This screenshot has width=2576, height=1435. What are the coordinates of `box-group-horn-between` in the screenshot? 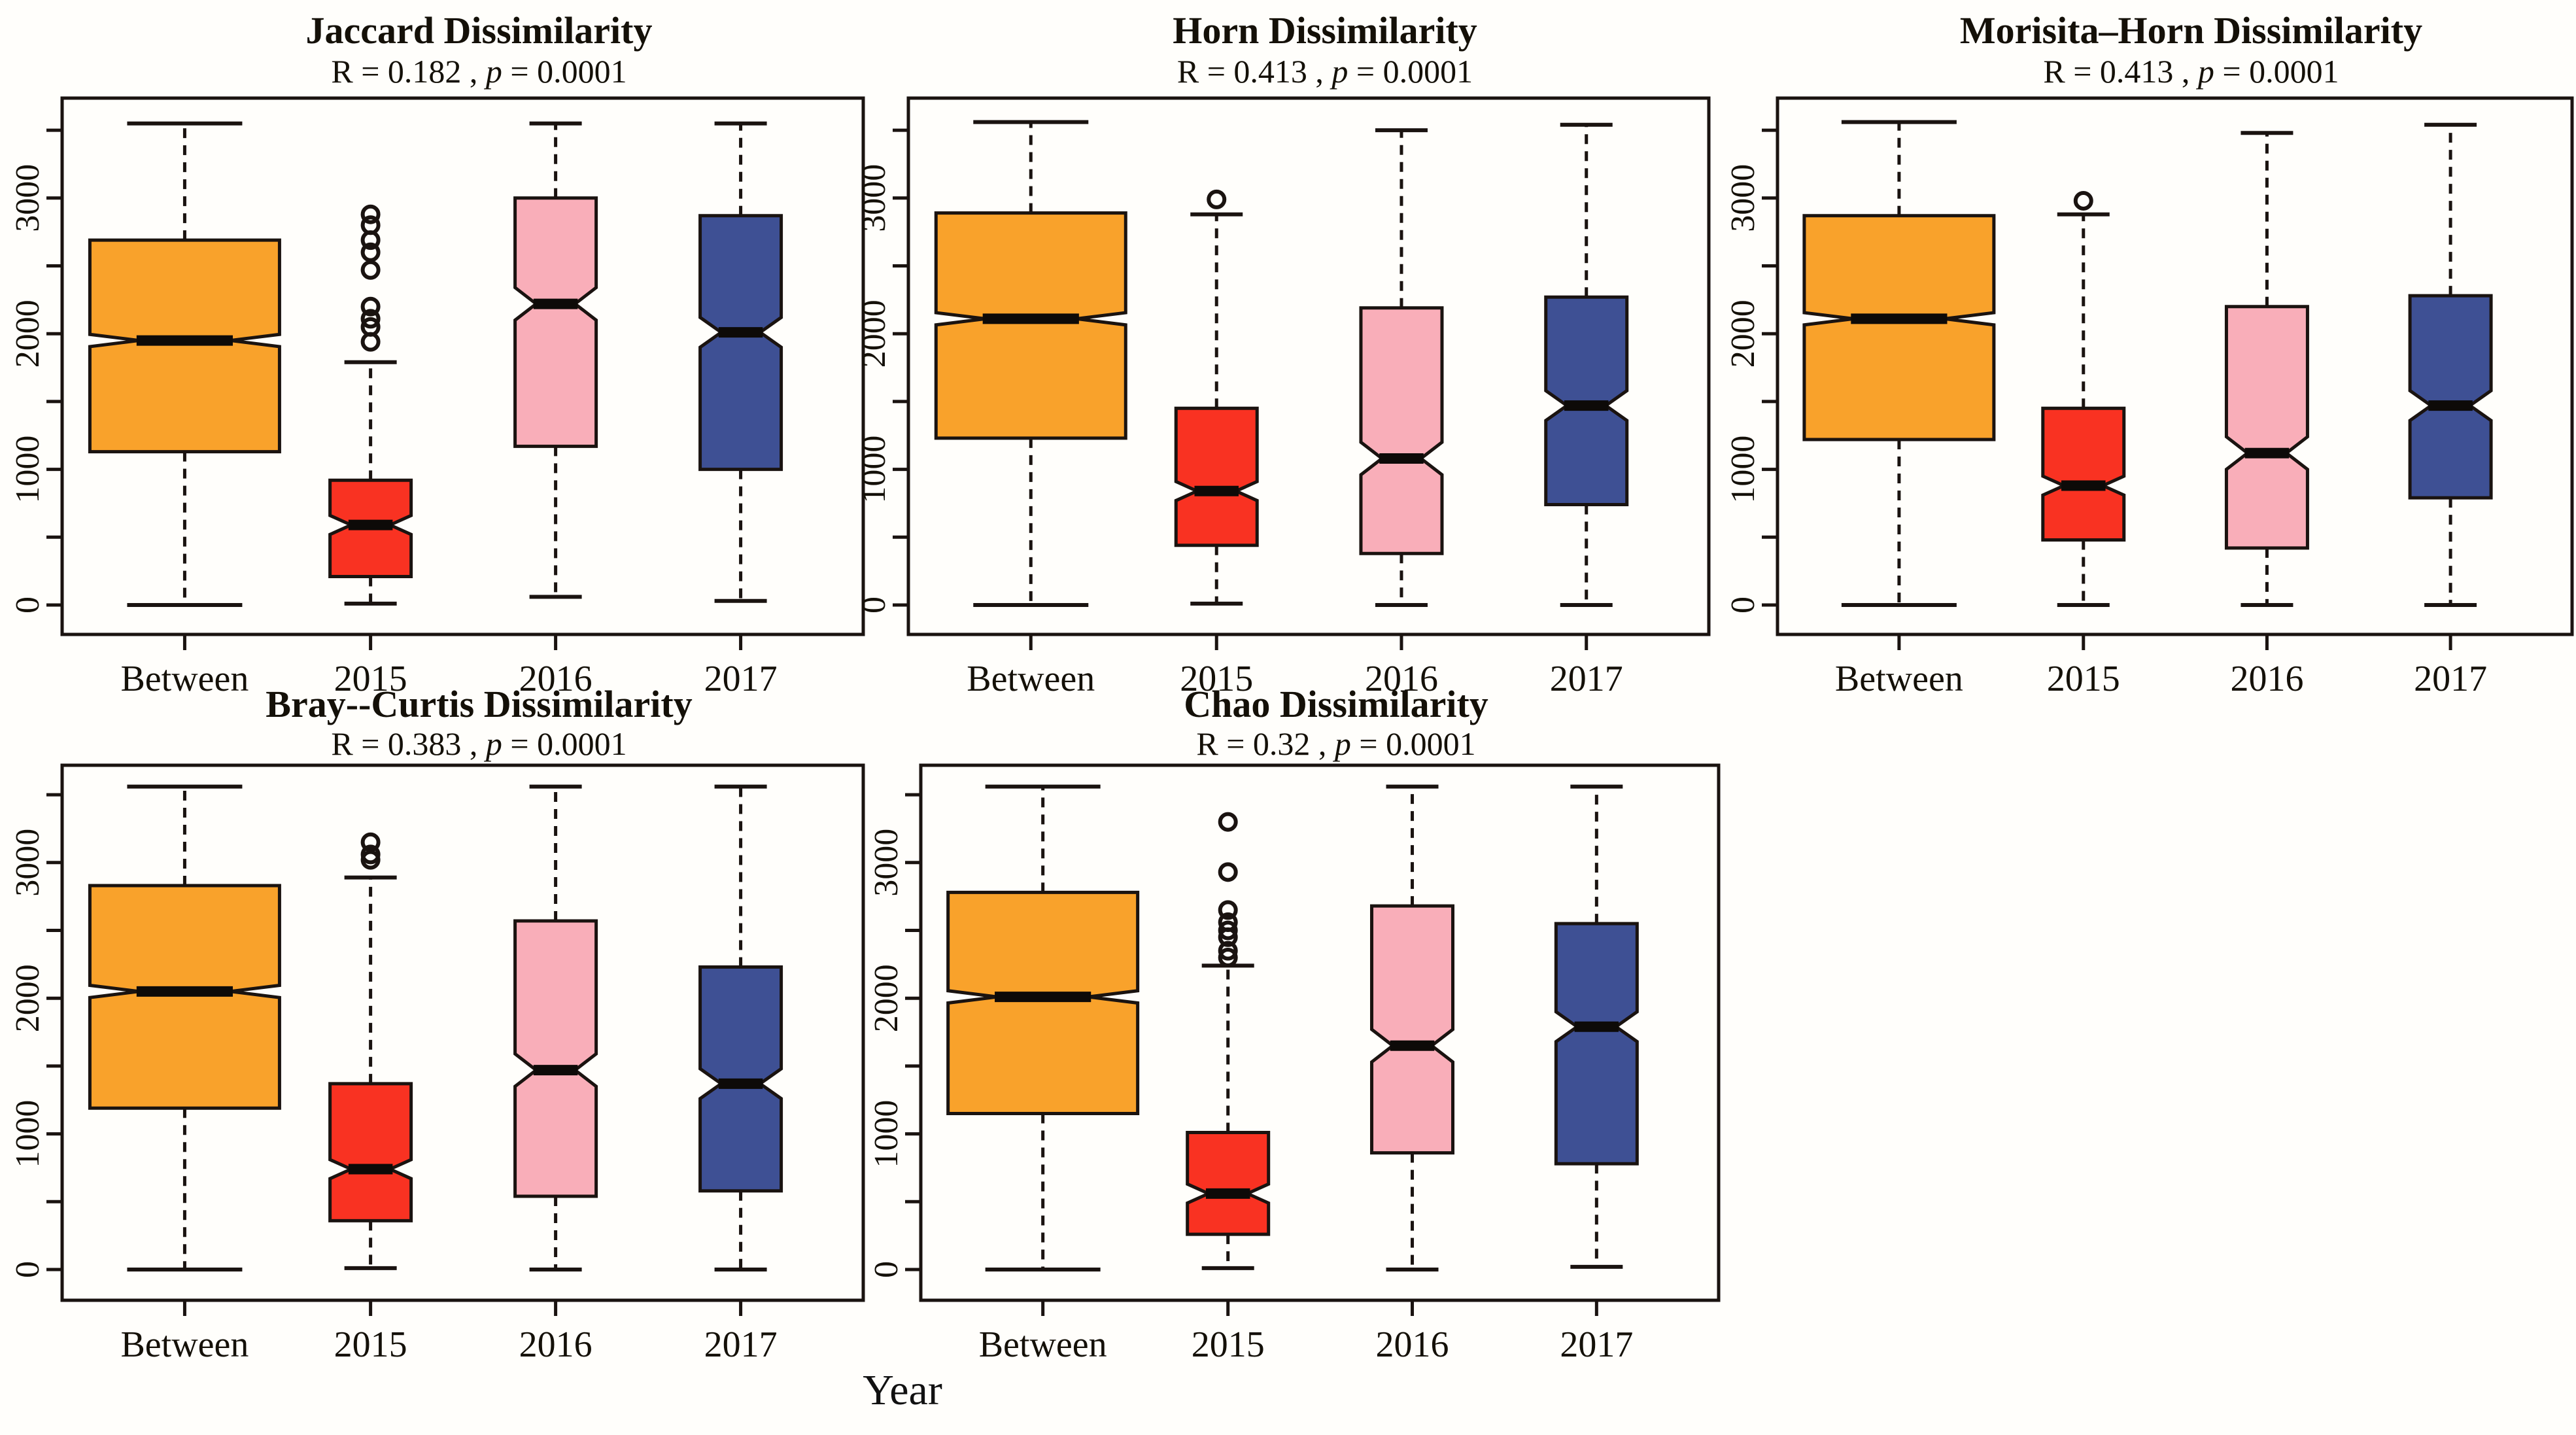 It's located at (1031, 363).